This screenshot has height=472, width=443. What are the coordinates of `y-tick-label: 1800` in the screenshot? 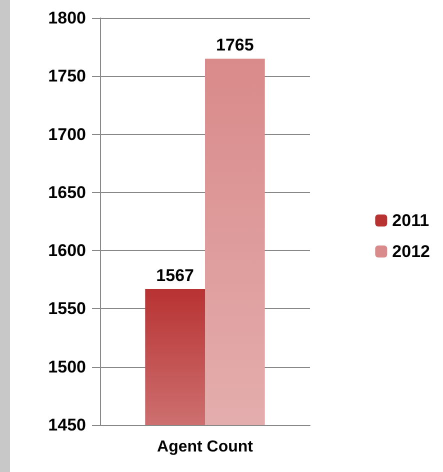 It's located at (67, 18).